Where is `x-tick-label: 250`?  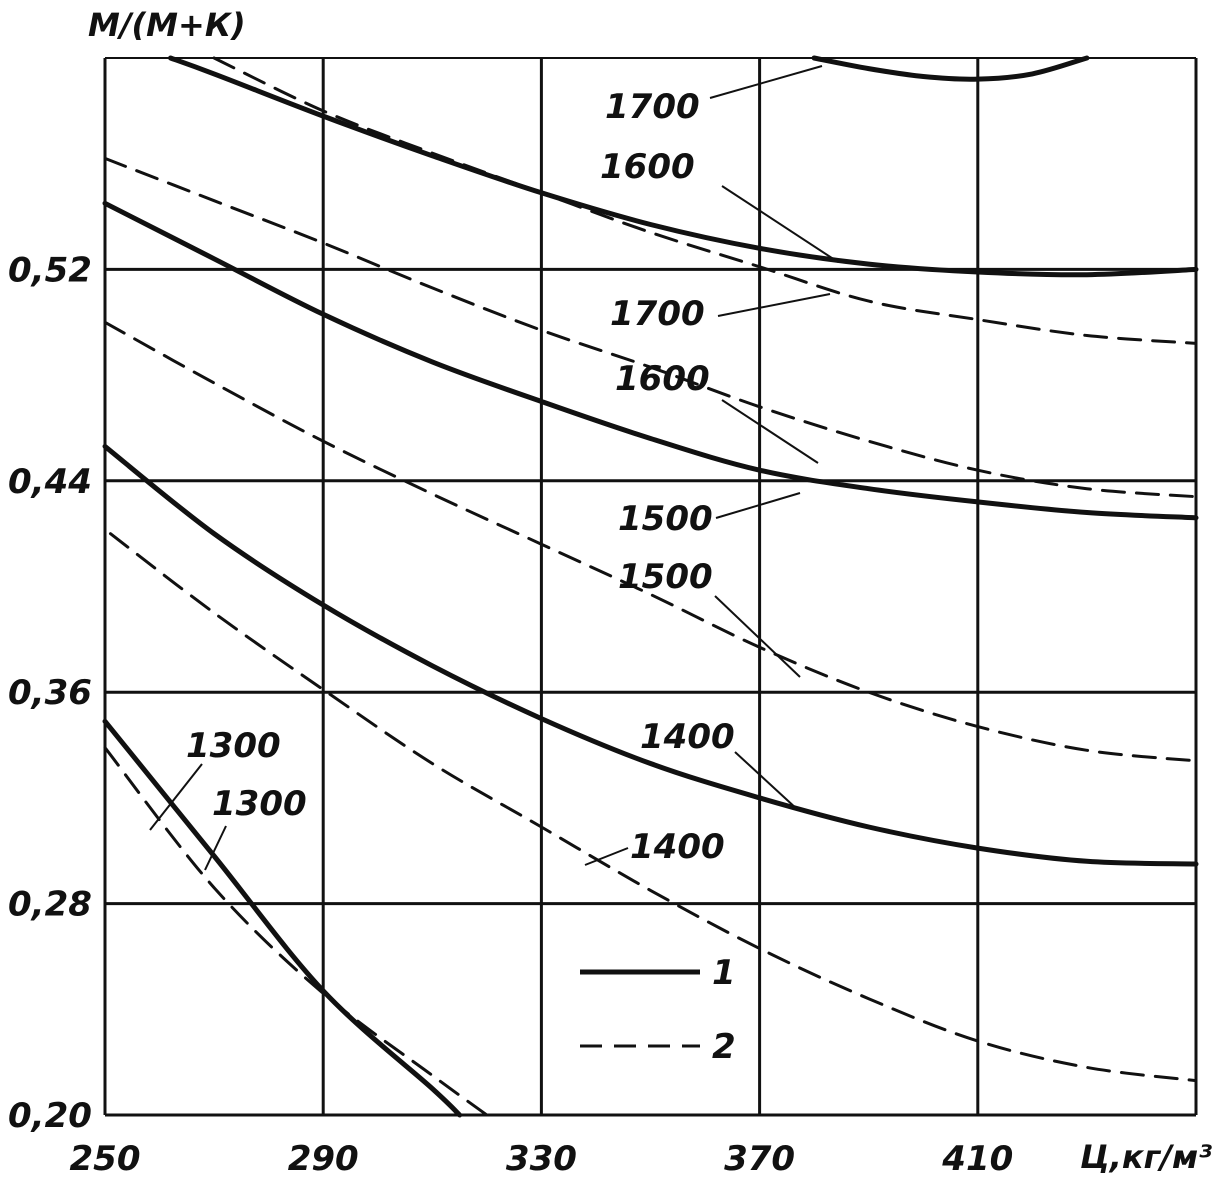 x-tick-label: 250 is located at coordinates (105, 1159).